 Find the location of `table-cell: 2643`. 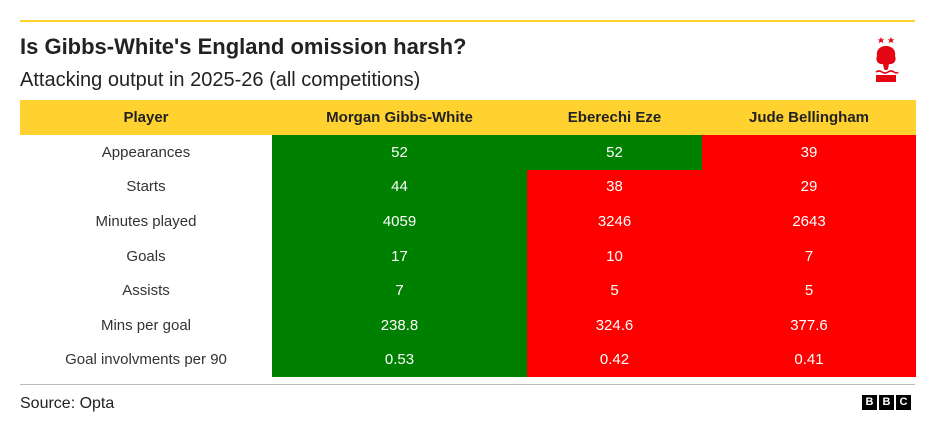

table-cell: 2643 is located at coordinates (809, 221).